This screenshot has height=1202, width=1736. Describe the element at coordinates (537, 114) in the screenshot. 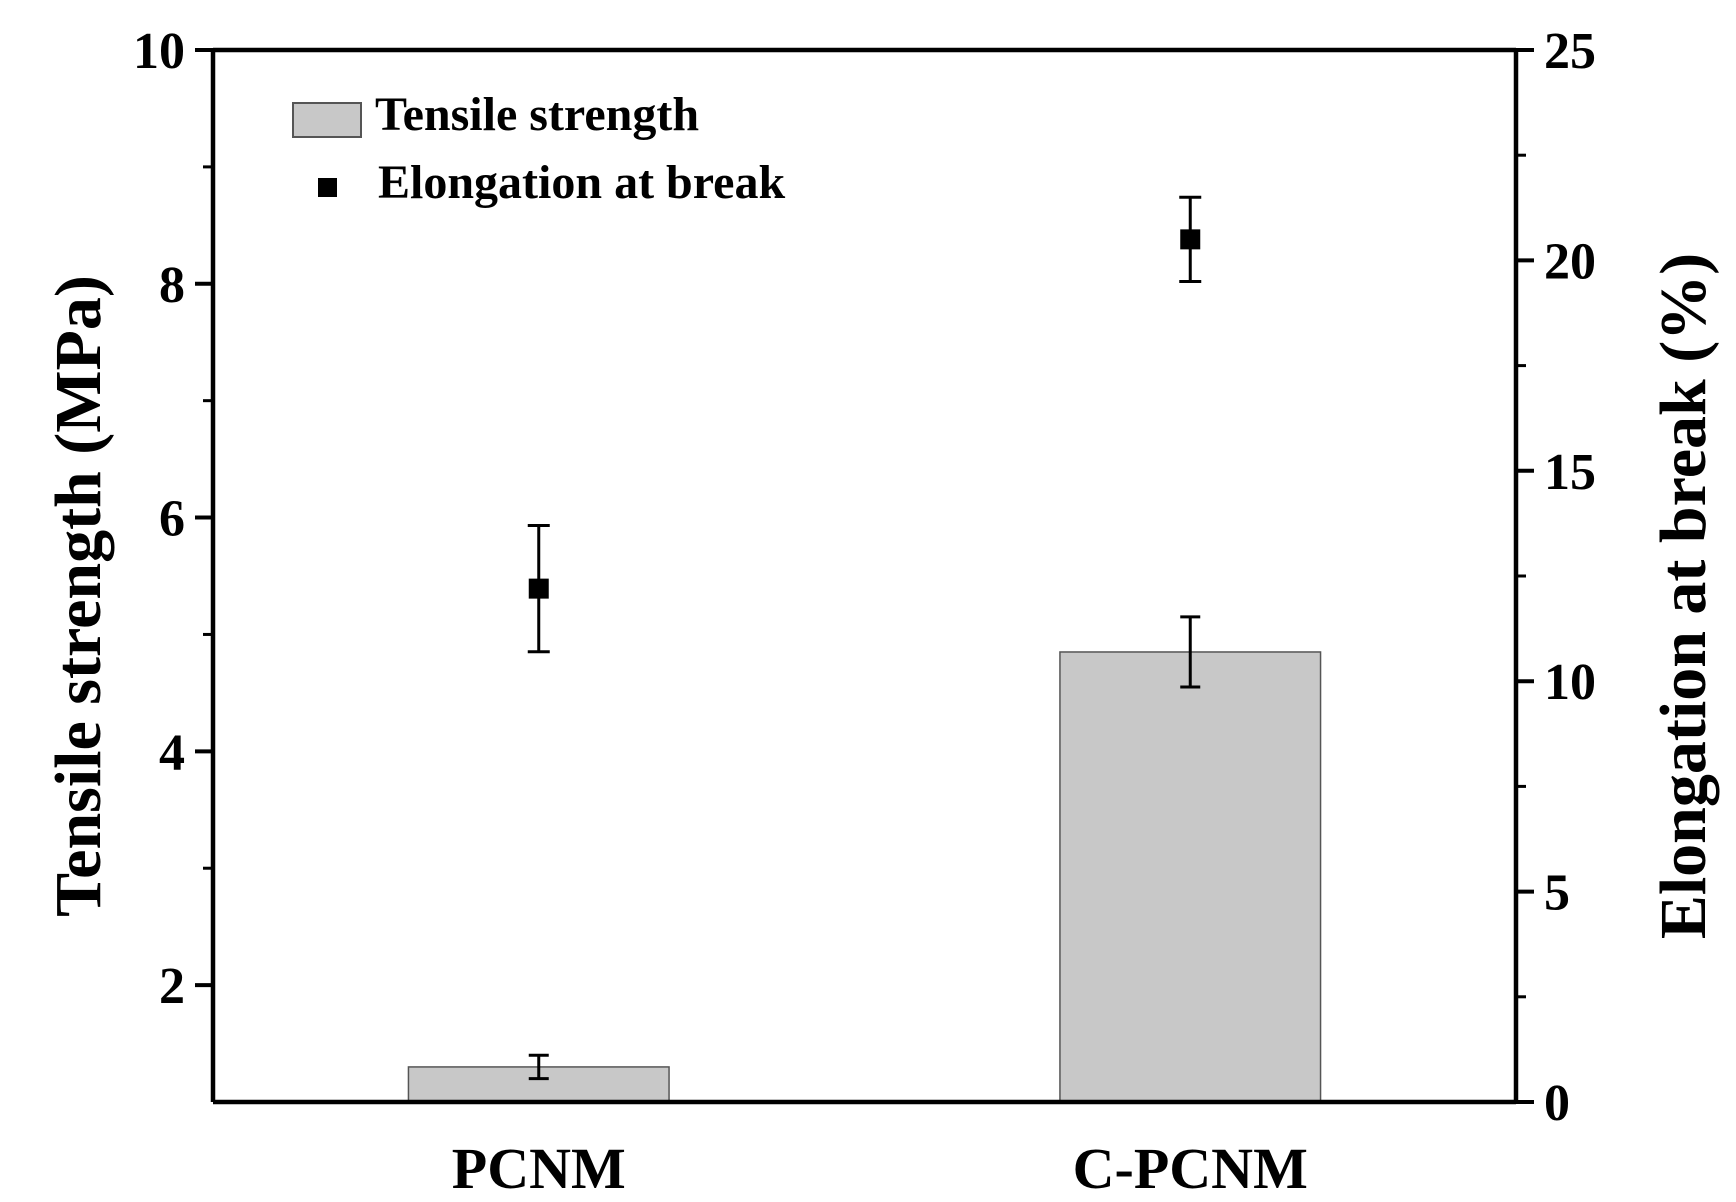

I see `legend-label-tensile: Tensile strength` at that location.